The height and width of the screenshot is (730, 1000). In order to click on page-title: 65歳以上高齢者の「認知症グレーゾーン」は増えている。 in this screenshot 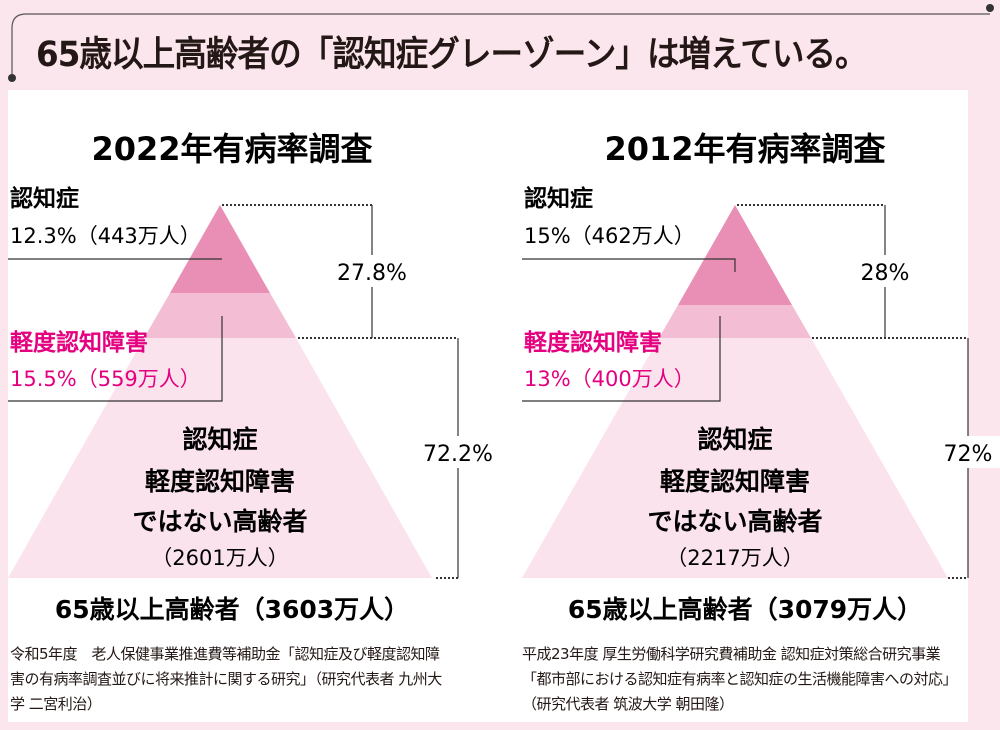, I will do `click(452, 55)`.